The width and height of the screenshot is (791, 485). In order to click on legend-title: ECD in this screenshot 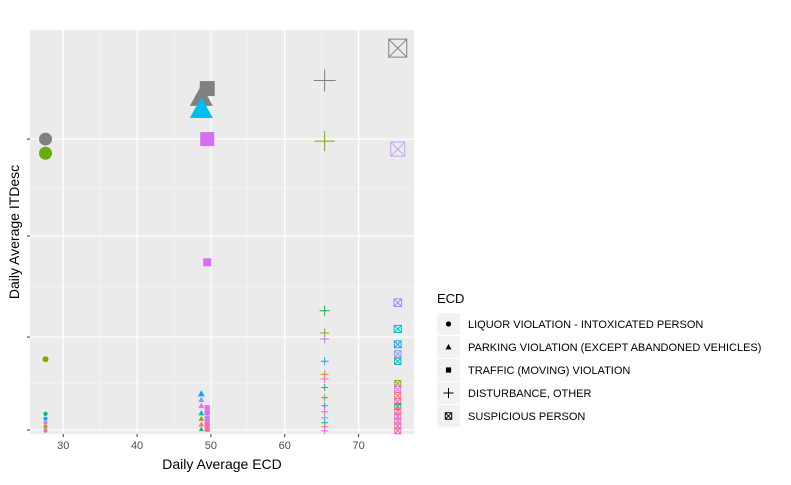, I will do `click(450, 298)`.